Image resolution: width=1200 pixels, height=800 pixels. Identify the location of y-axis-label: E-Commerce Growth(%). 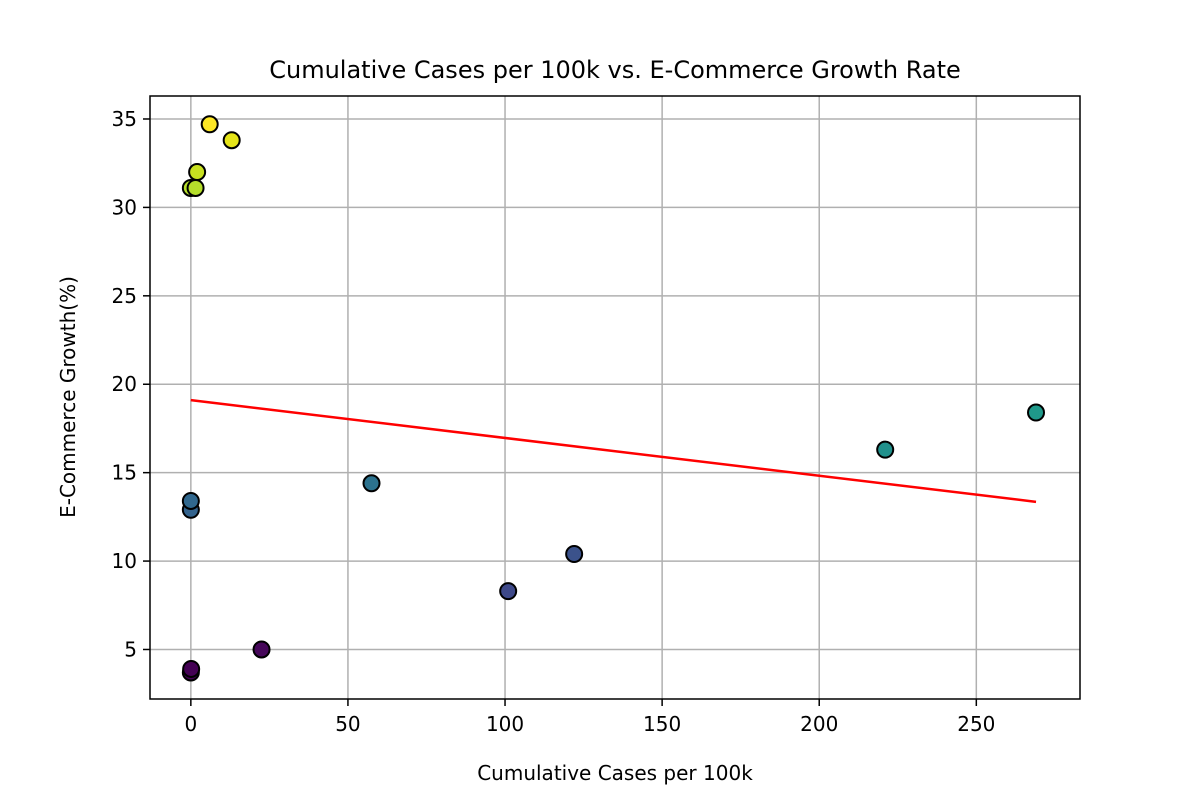
(68, 397).